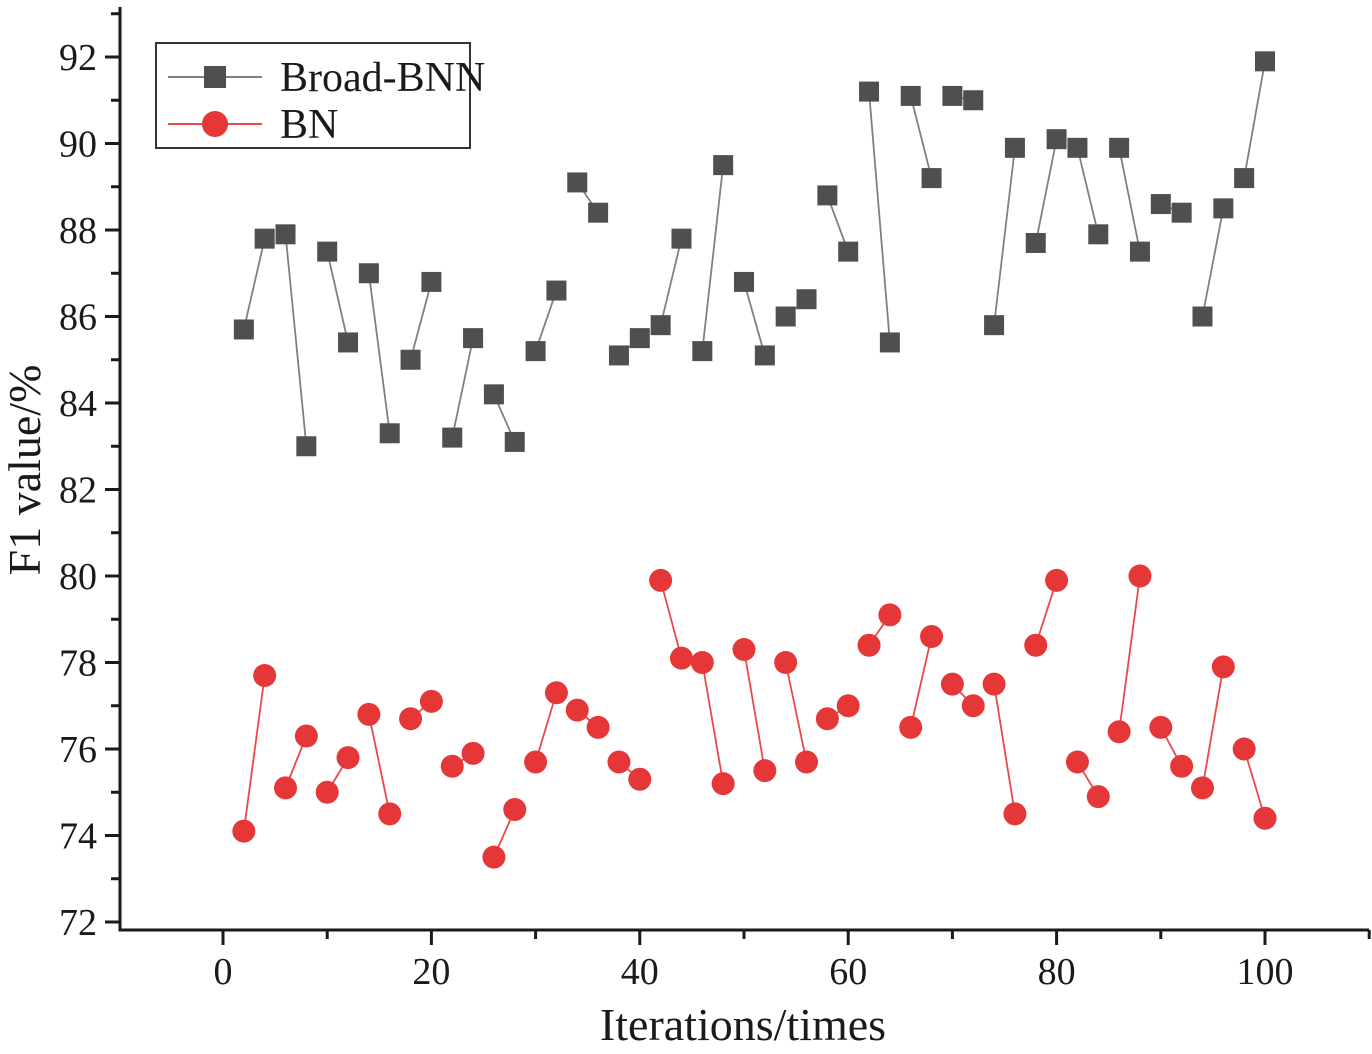 This screenshot has width=1372, height=1054. What do you see at coordinates (431, 972) in the screenshot?
I see `x-tick-label: 20` at bounding box center [431, 972].